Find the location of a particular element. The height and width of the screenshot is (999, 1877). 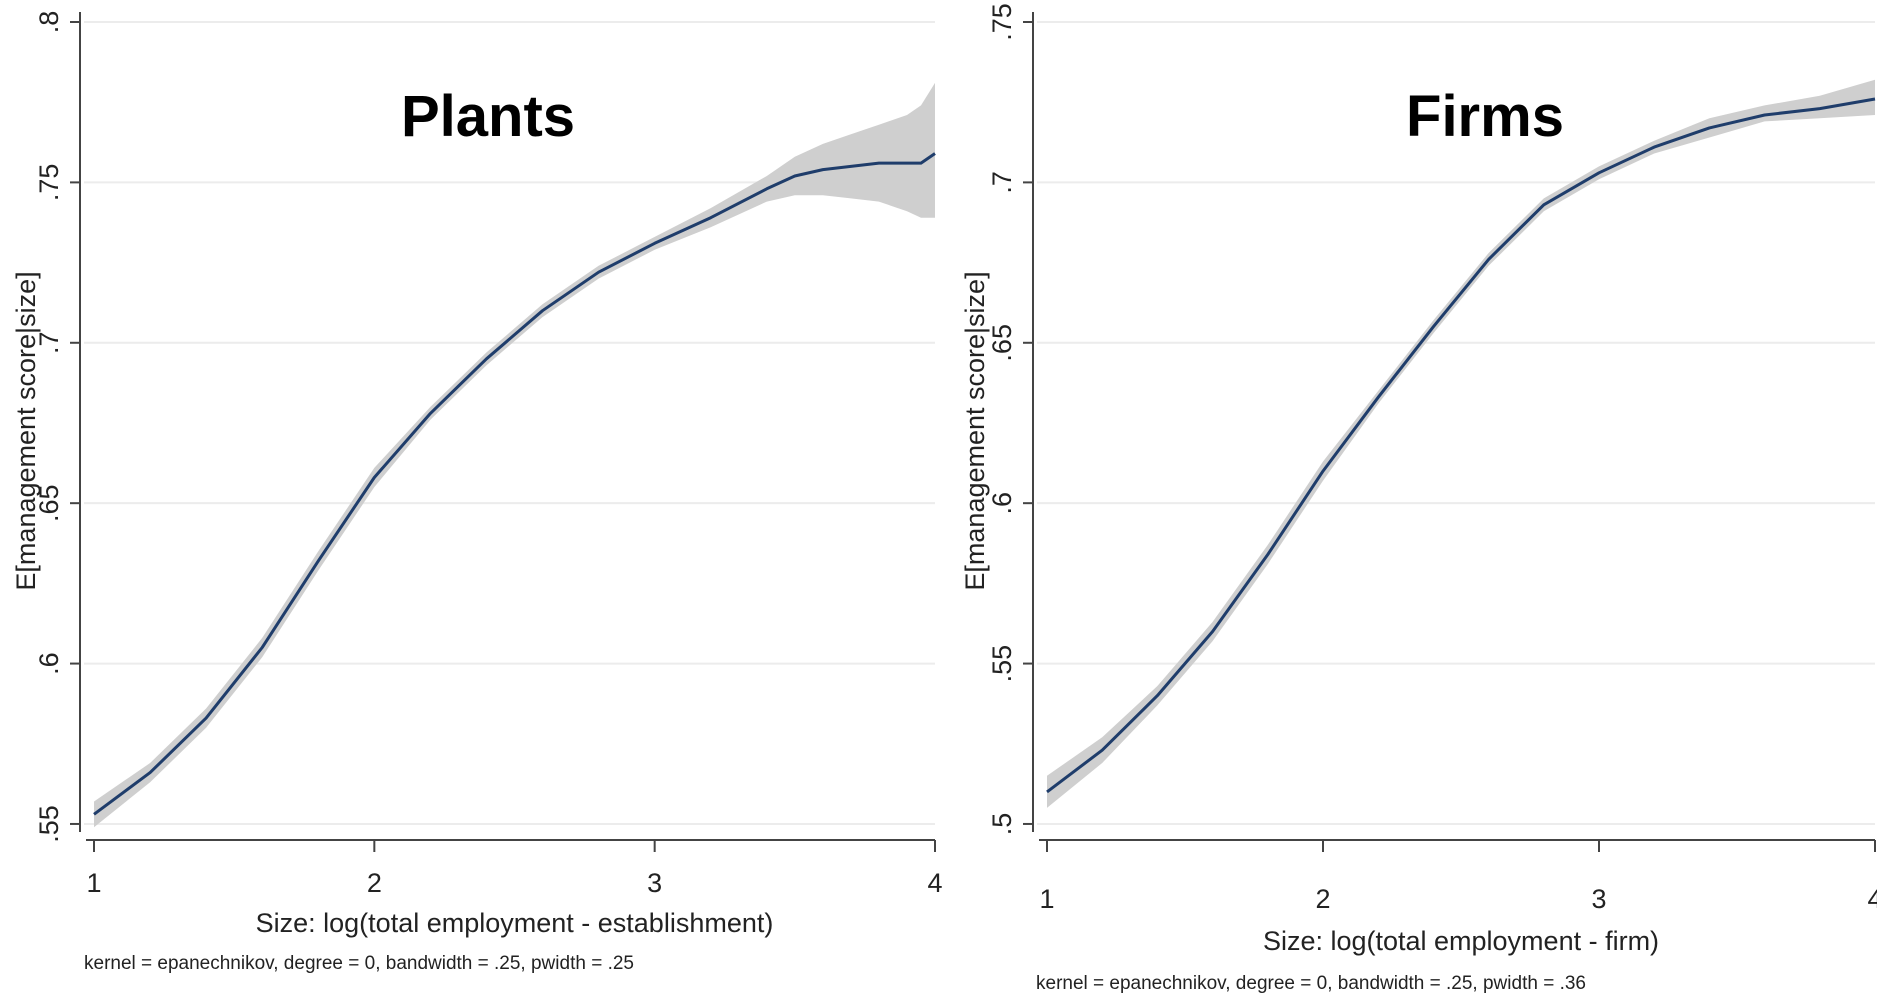

chart-title: Plants is located at coordinates (488, 116).